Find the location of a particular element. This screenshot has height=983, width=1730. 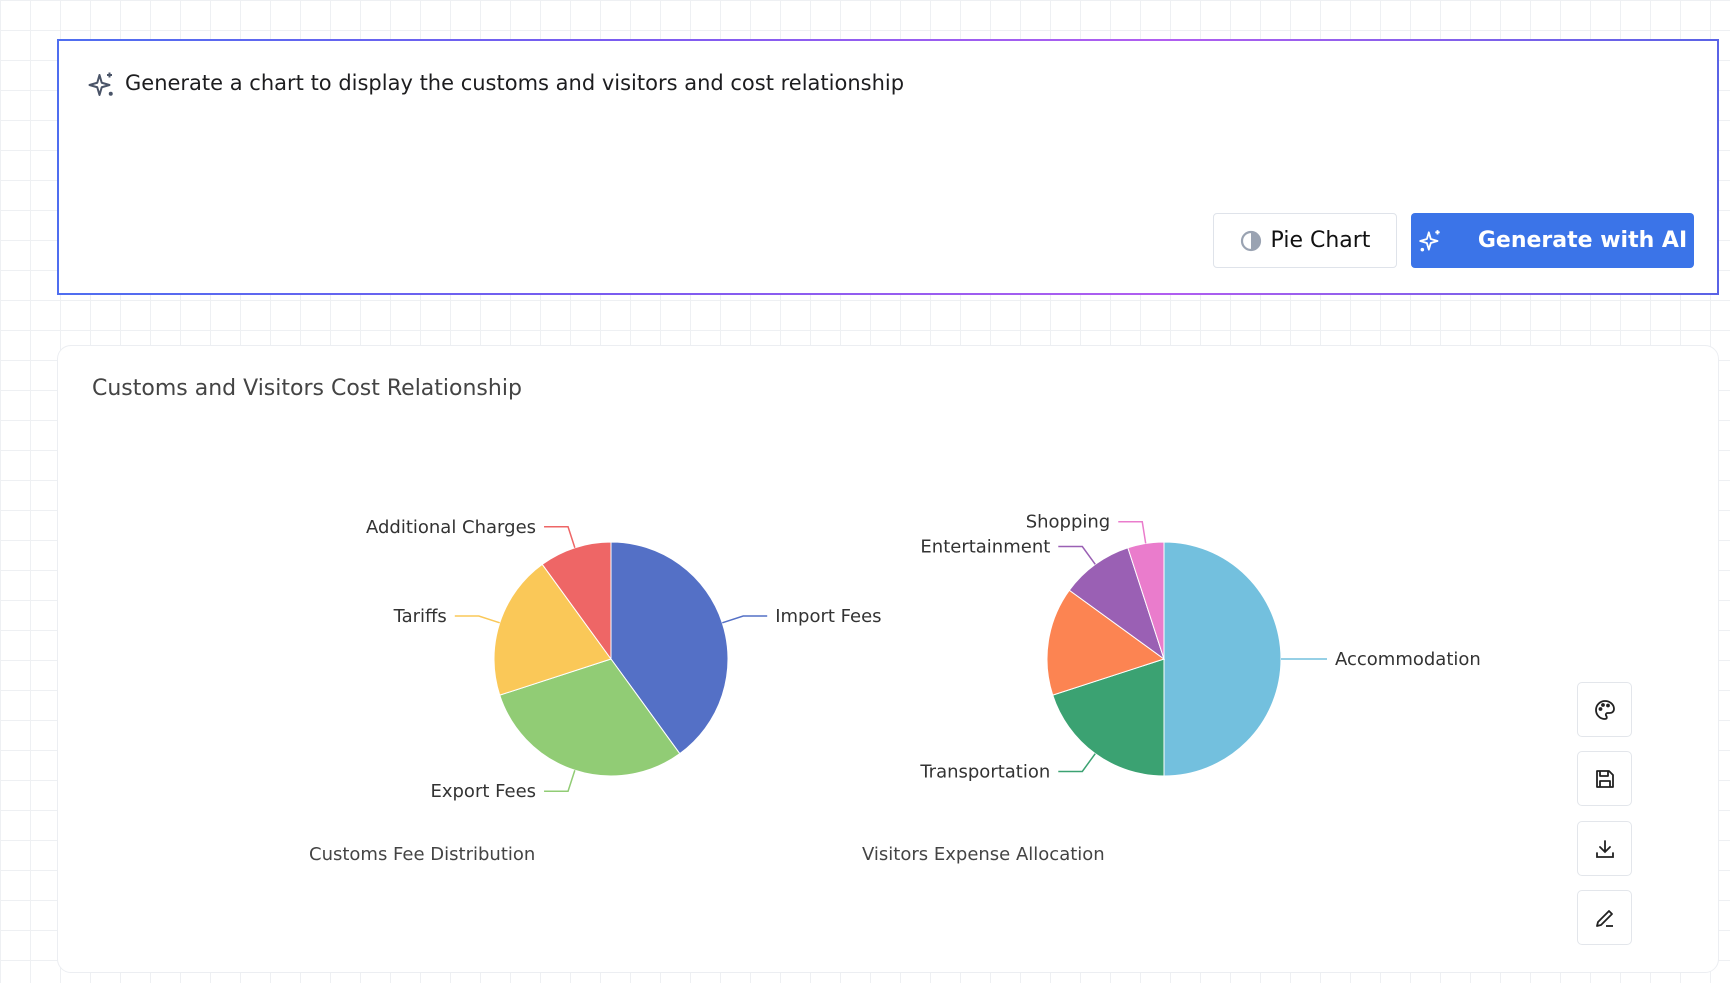

slice-label: Transportation is located at coordinates (984, 771).